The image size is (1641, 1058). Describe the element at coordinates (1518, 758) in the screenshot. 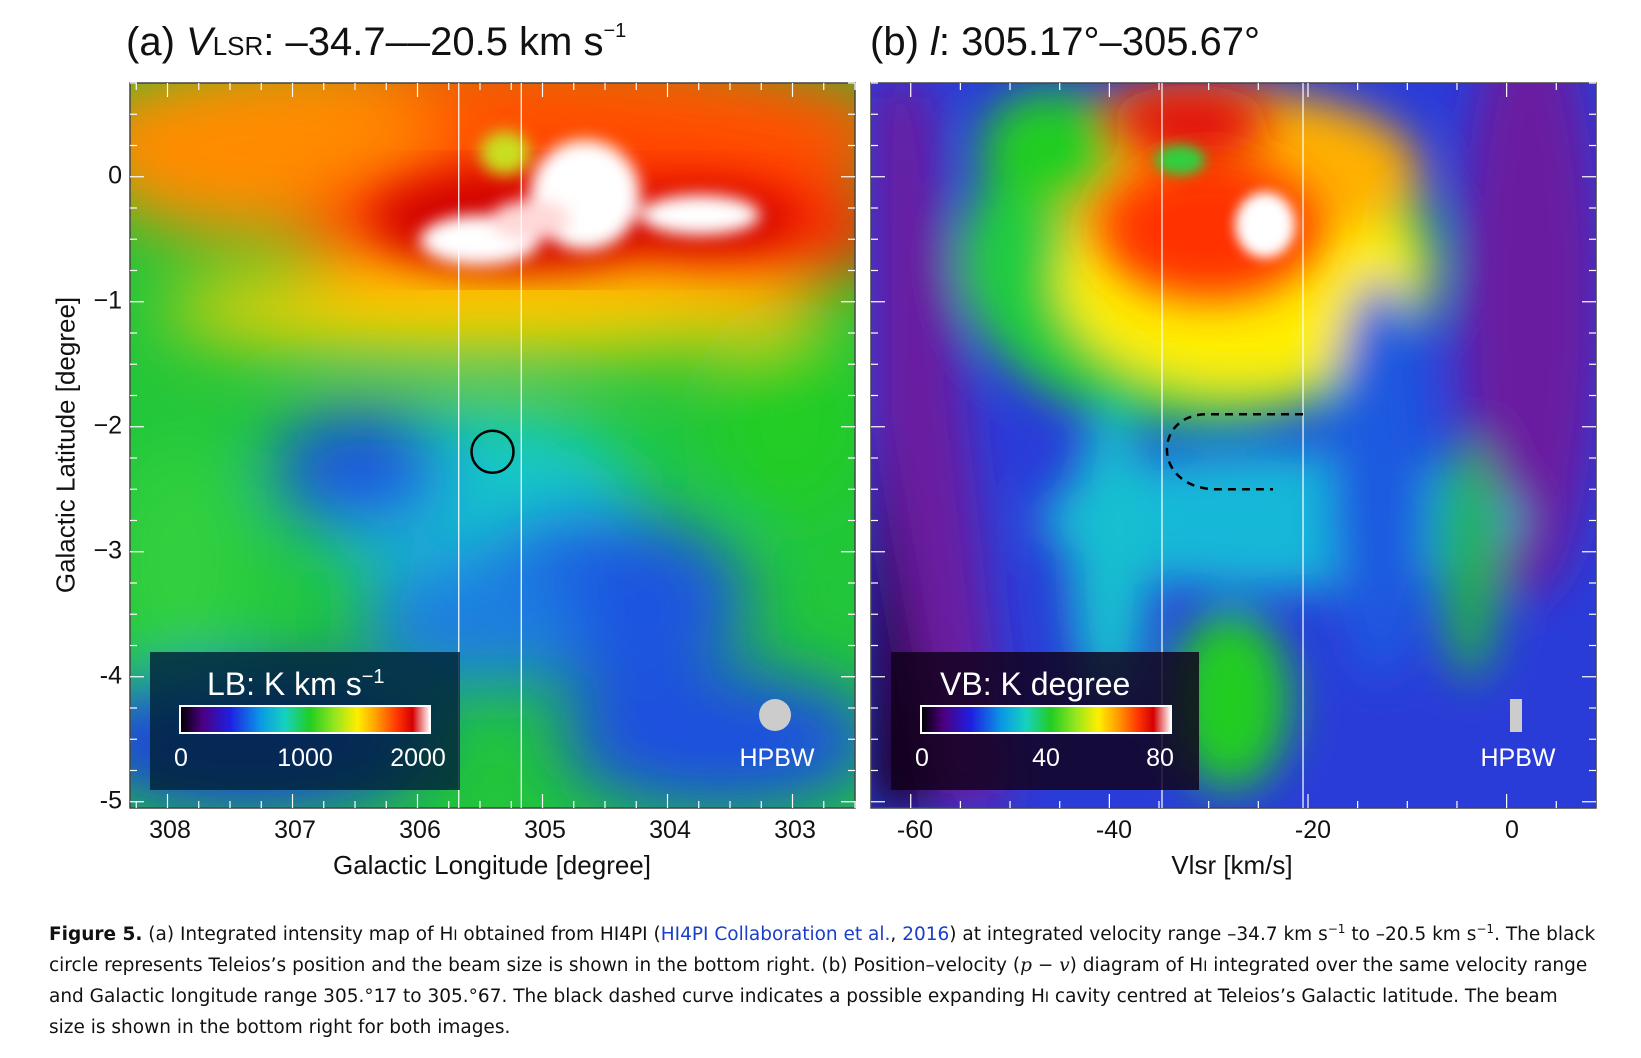

I see `panel-b-beam-label: HPBW` at that location.